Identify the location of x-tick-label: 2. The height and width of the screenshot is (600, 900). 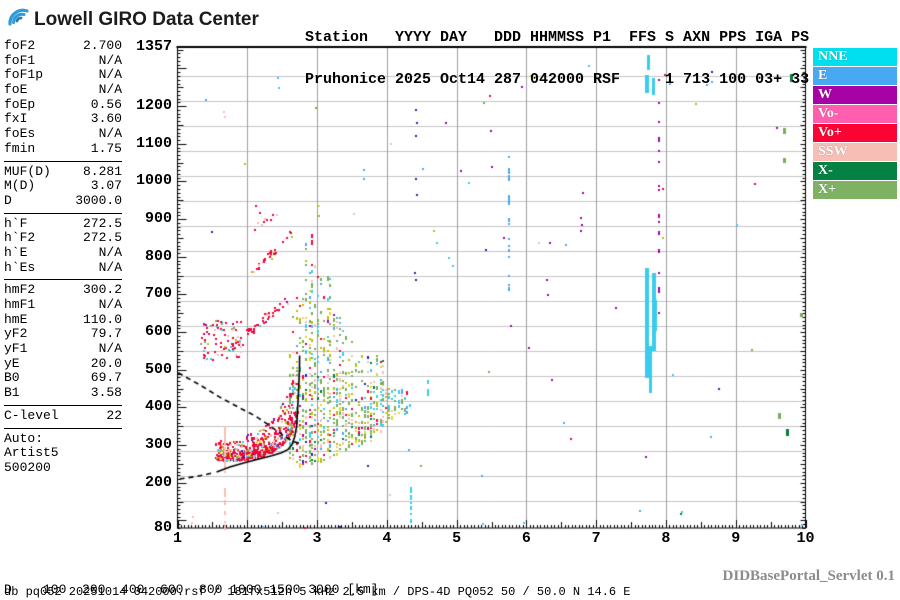
(247, 538).